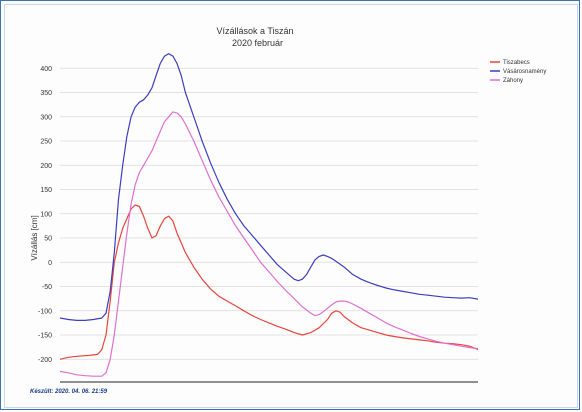 The width and height of the screenshot is (582, 412). What do you see at coordinates (69, 392) in the screenshot?
I see `footnote-created: Készült: 2020. 04. 06. 21:59` at bounding box center [69, 392].